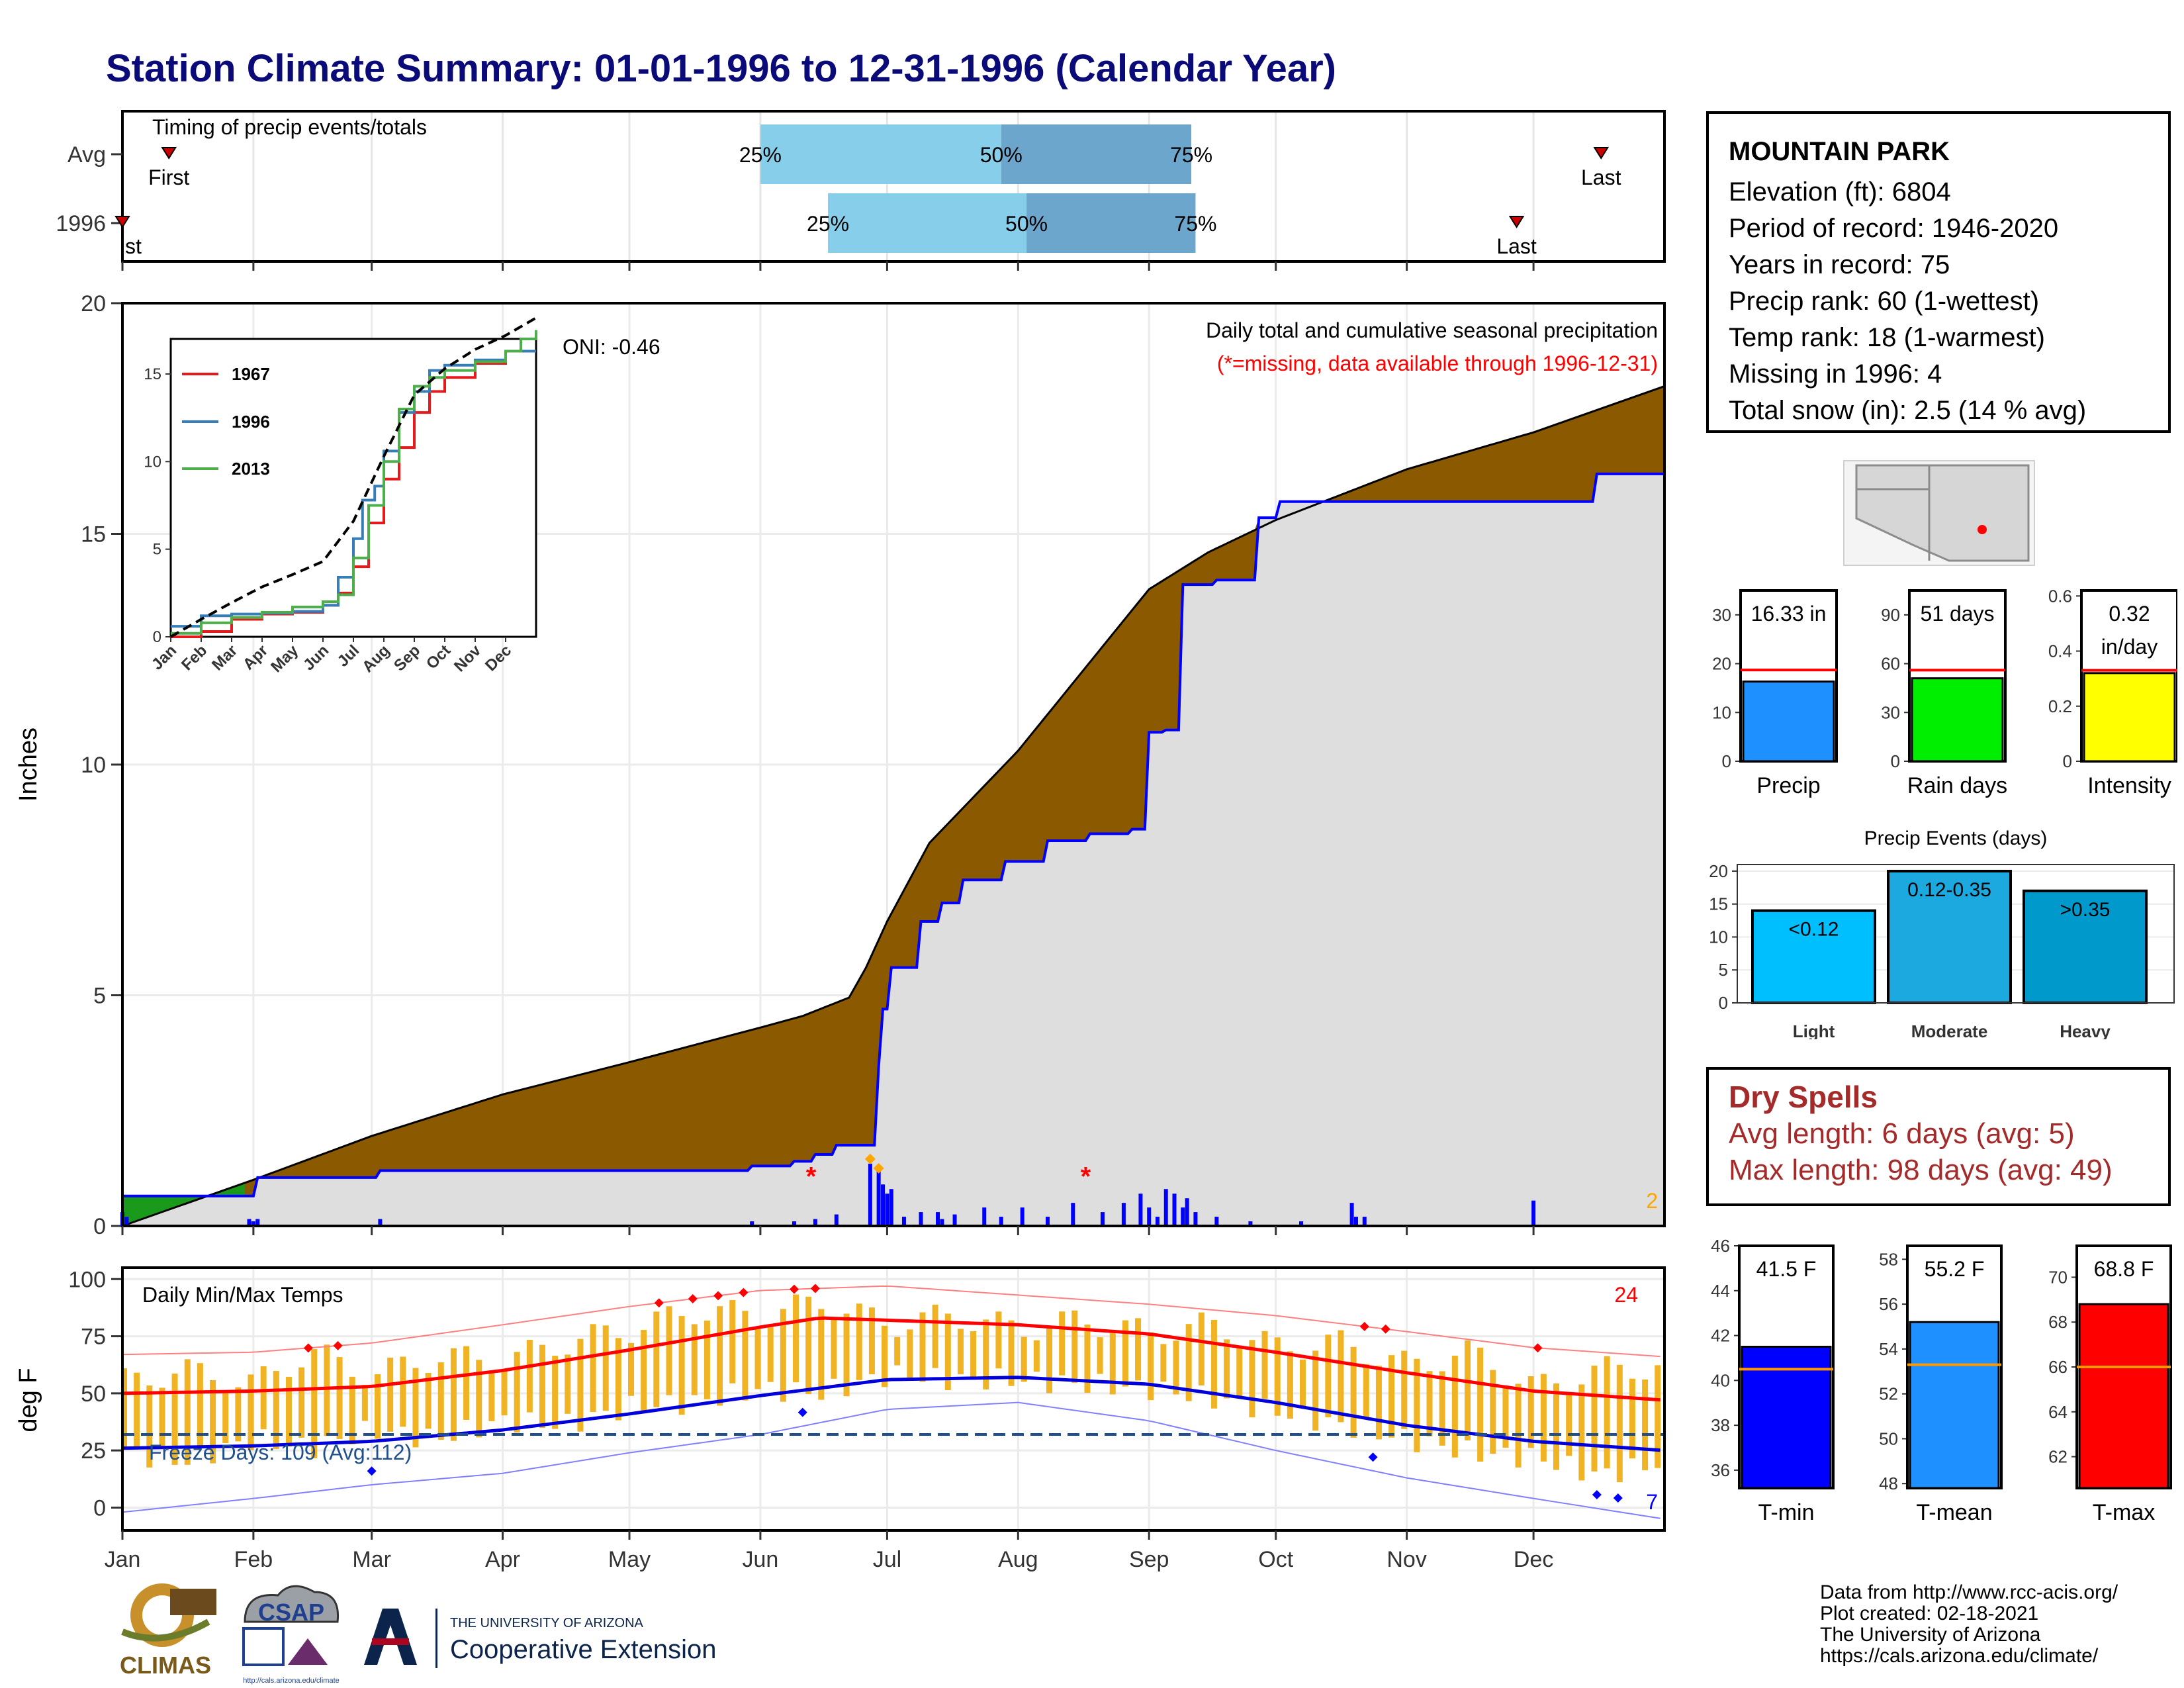  I want to click on temp-y-tick-label: 75, so click(93, 1337).